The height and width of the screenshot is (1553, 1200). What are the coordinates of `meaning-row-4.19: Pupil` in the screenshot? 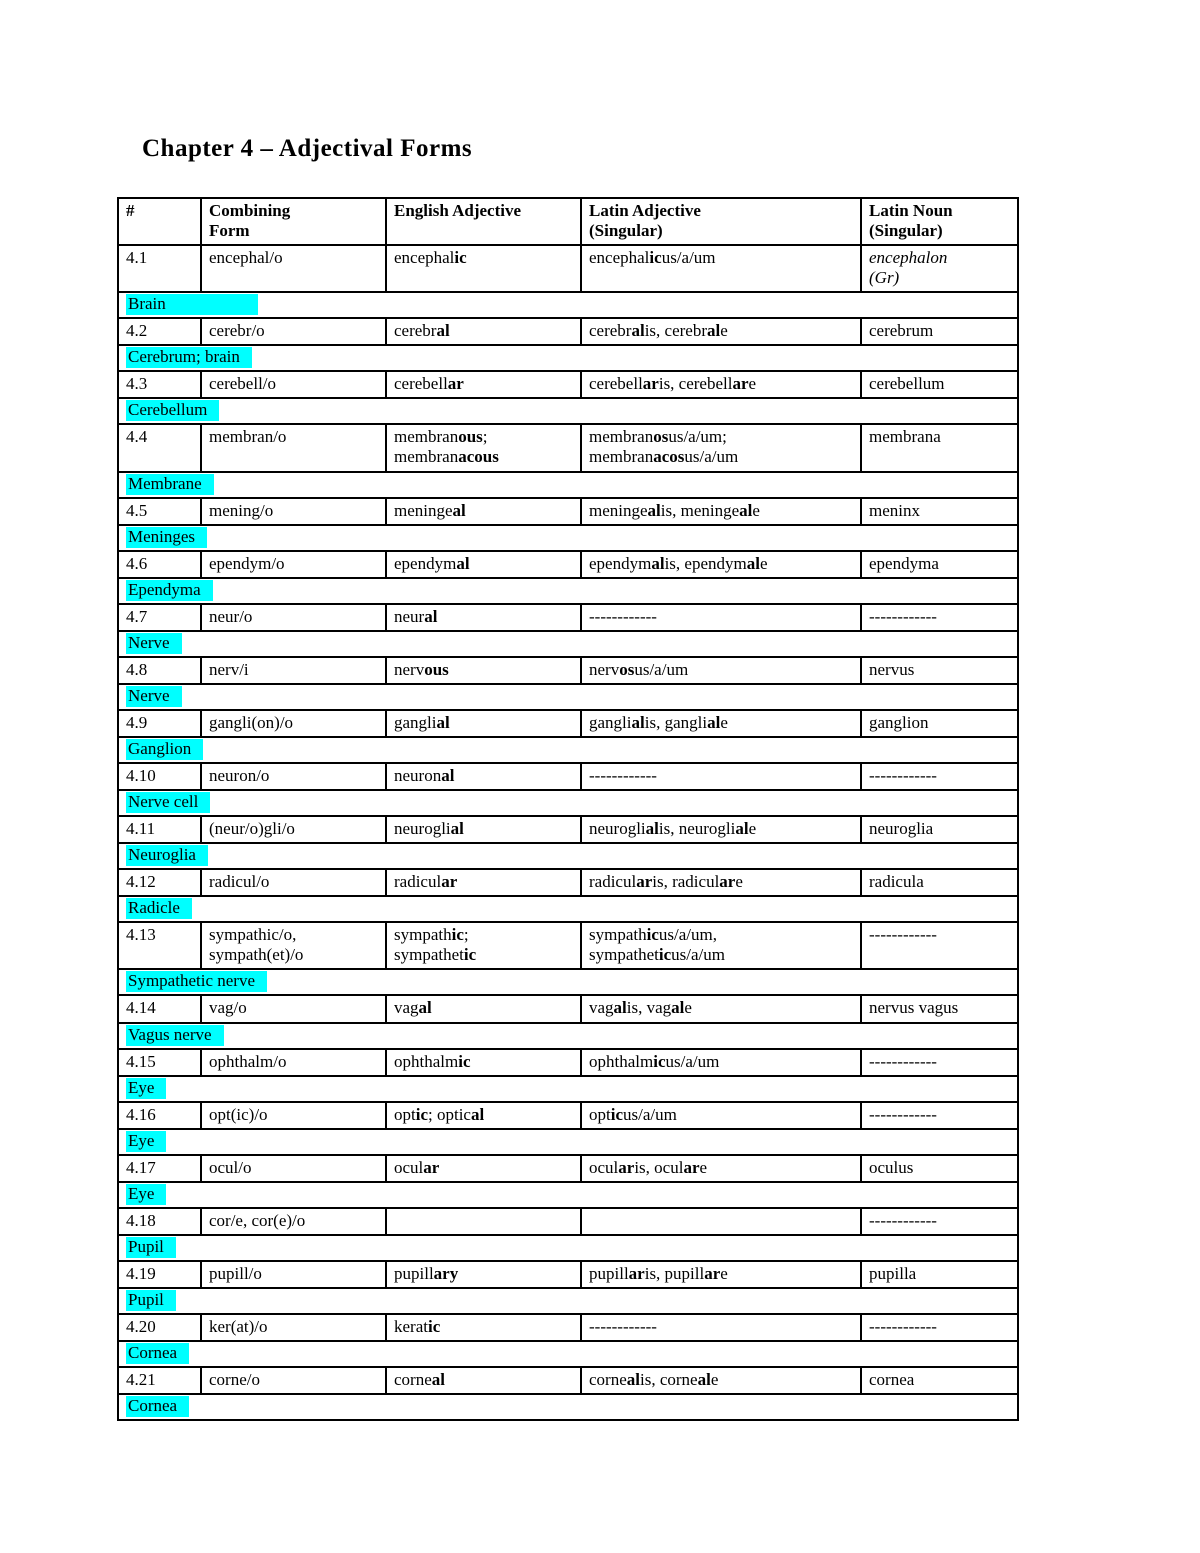 It's located at (568, 1301).